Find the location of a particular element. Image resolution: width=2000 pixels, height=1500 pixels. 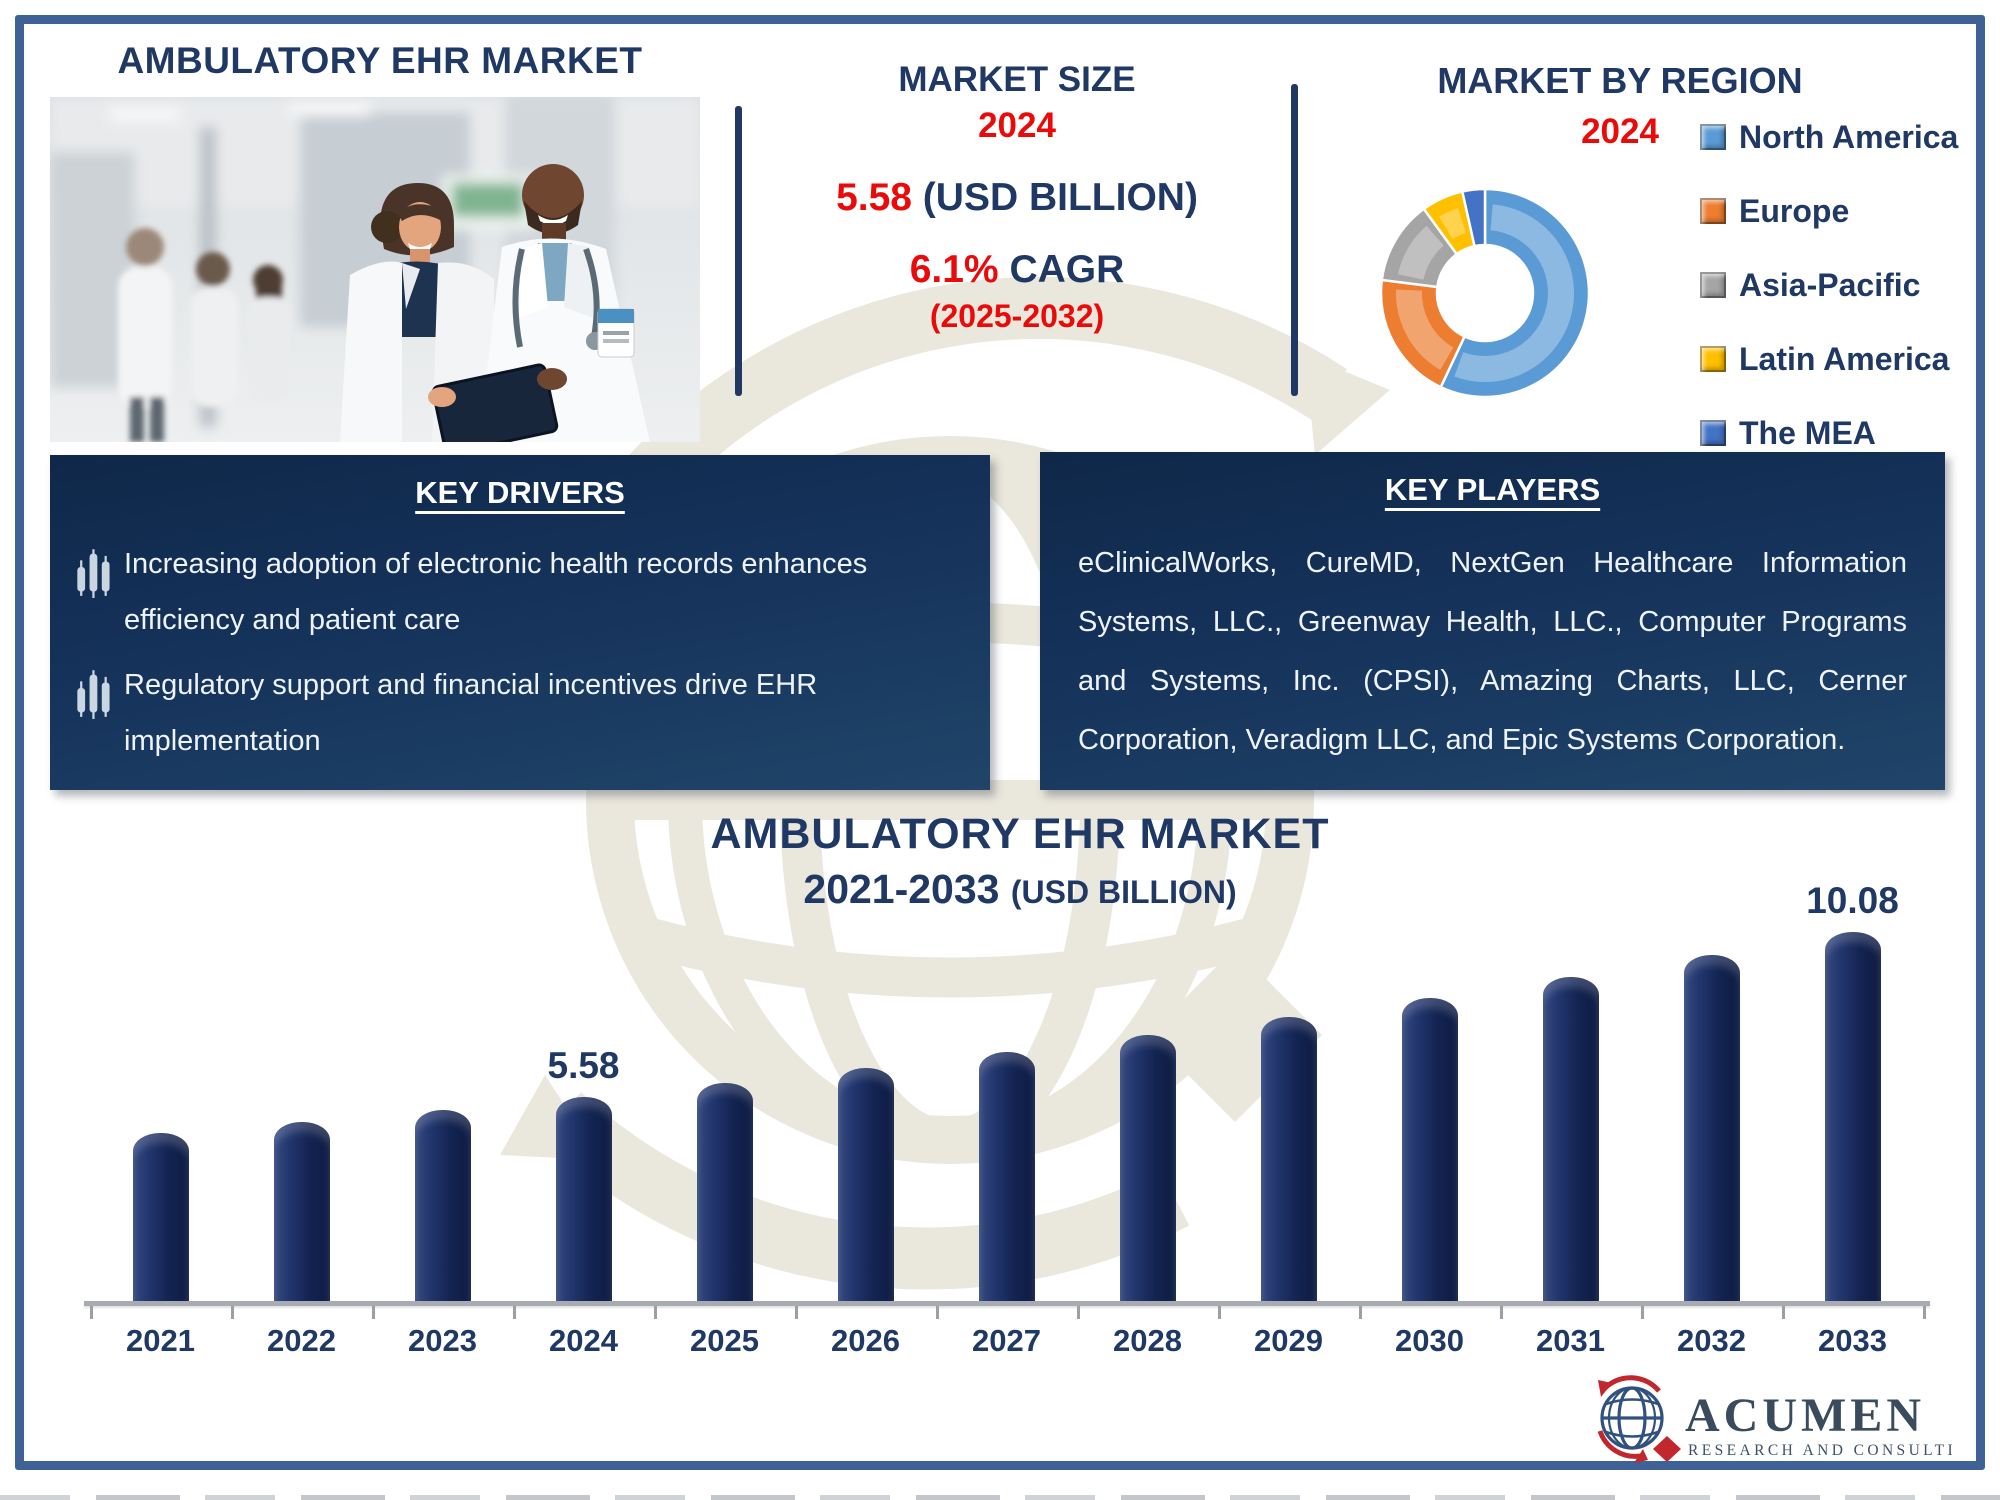

medical-team-photo is located at coordinates (375, 269).